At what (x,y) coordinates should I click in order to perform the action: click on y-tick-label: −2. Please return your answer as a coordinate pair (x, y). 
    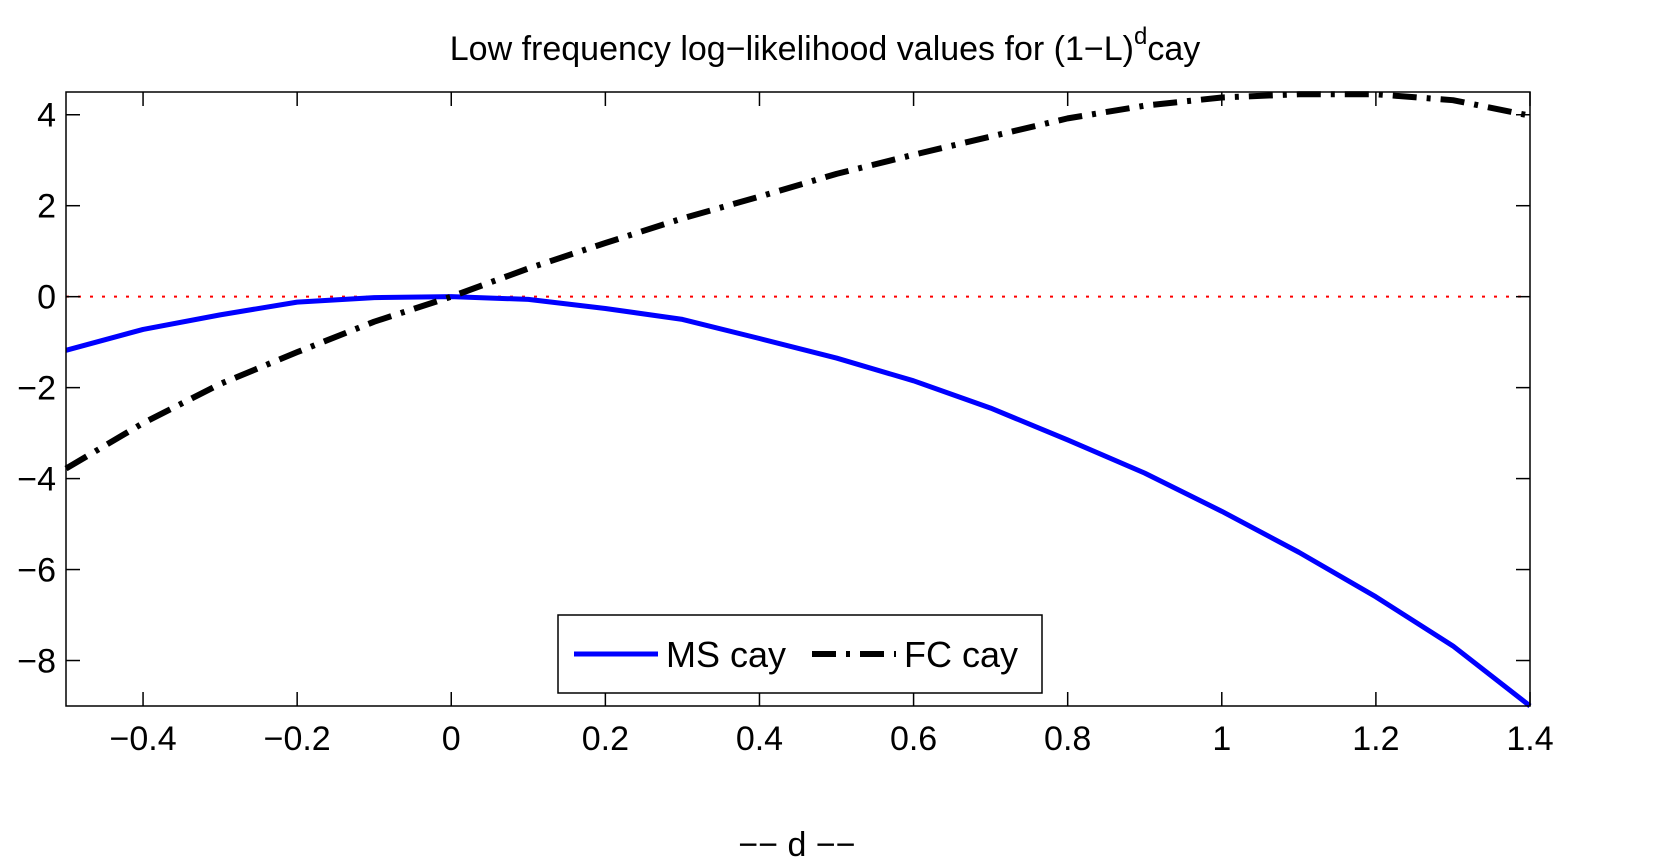
    Looking at the image, I should click on (36, 389).